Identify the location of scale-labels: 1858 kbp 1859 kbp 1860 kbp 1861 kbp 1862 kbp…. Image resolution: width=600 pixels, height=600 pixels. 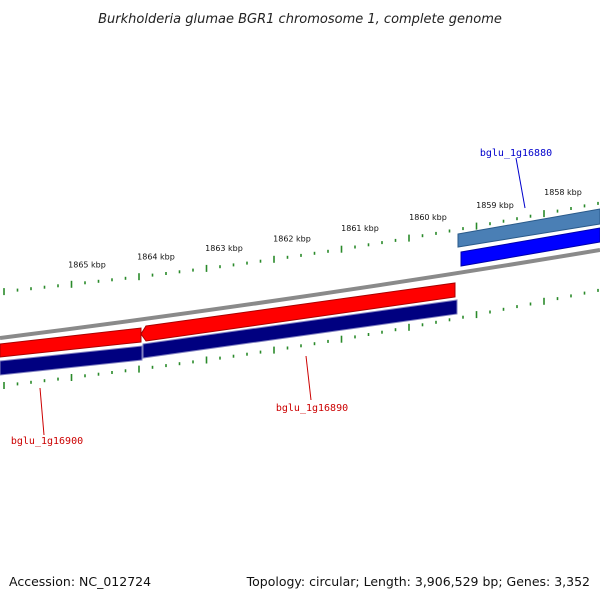
(325, 229).